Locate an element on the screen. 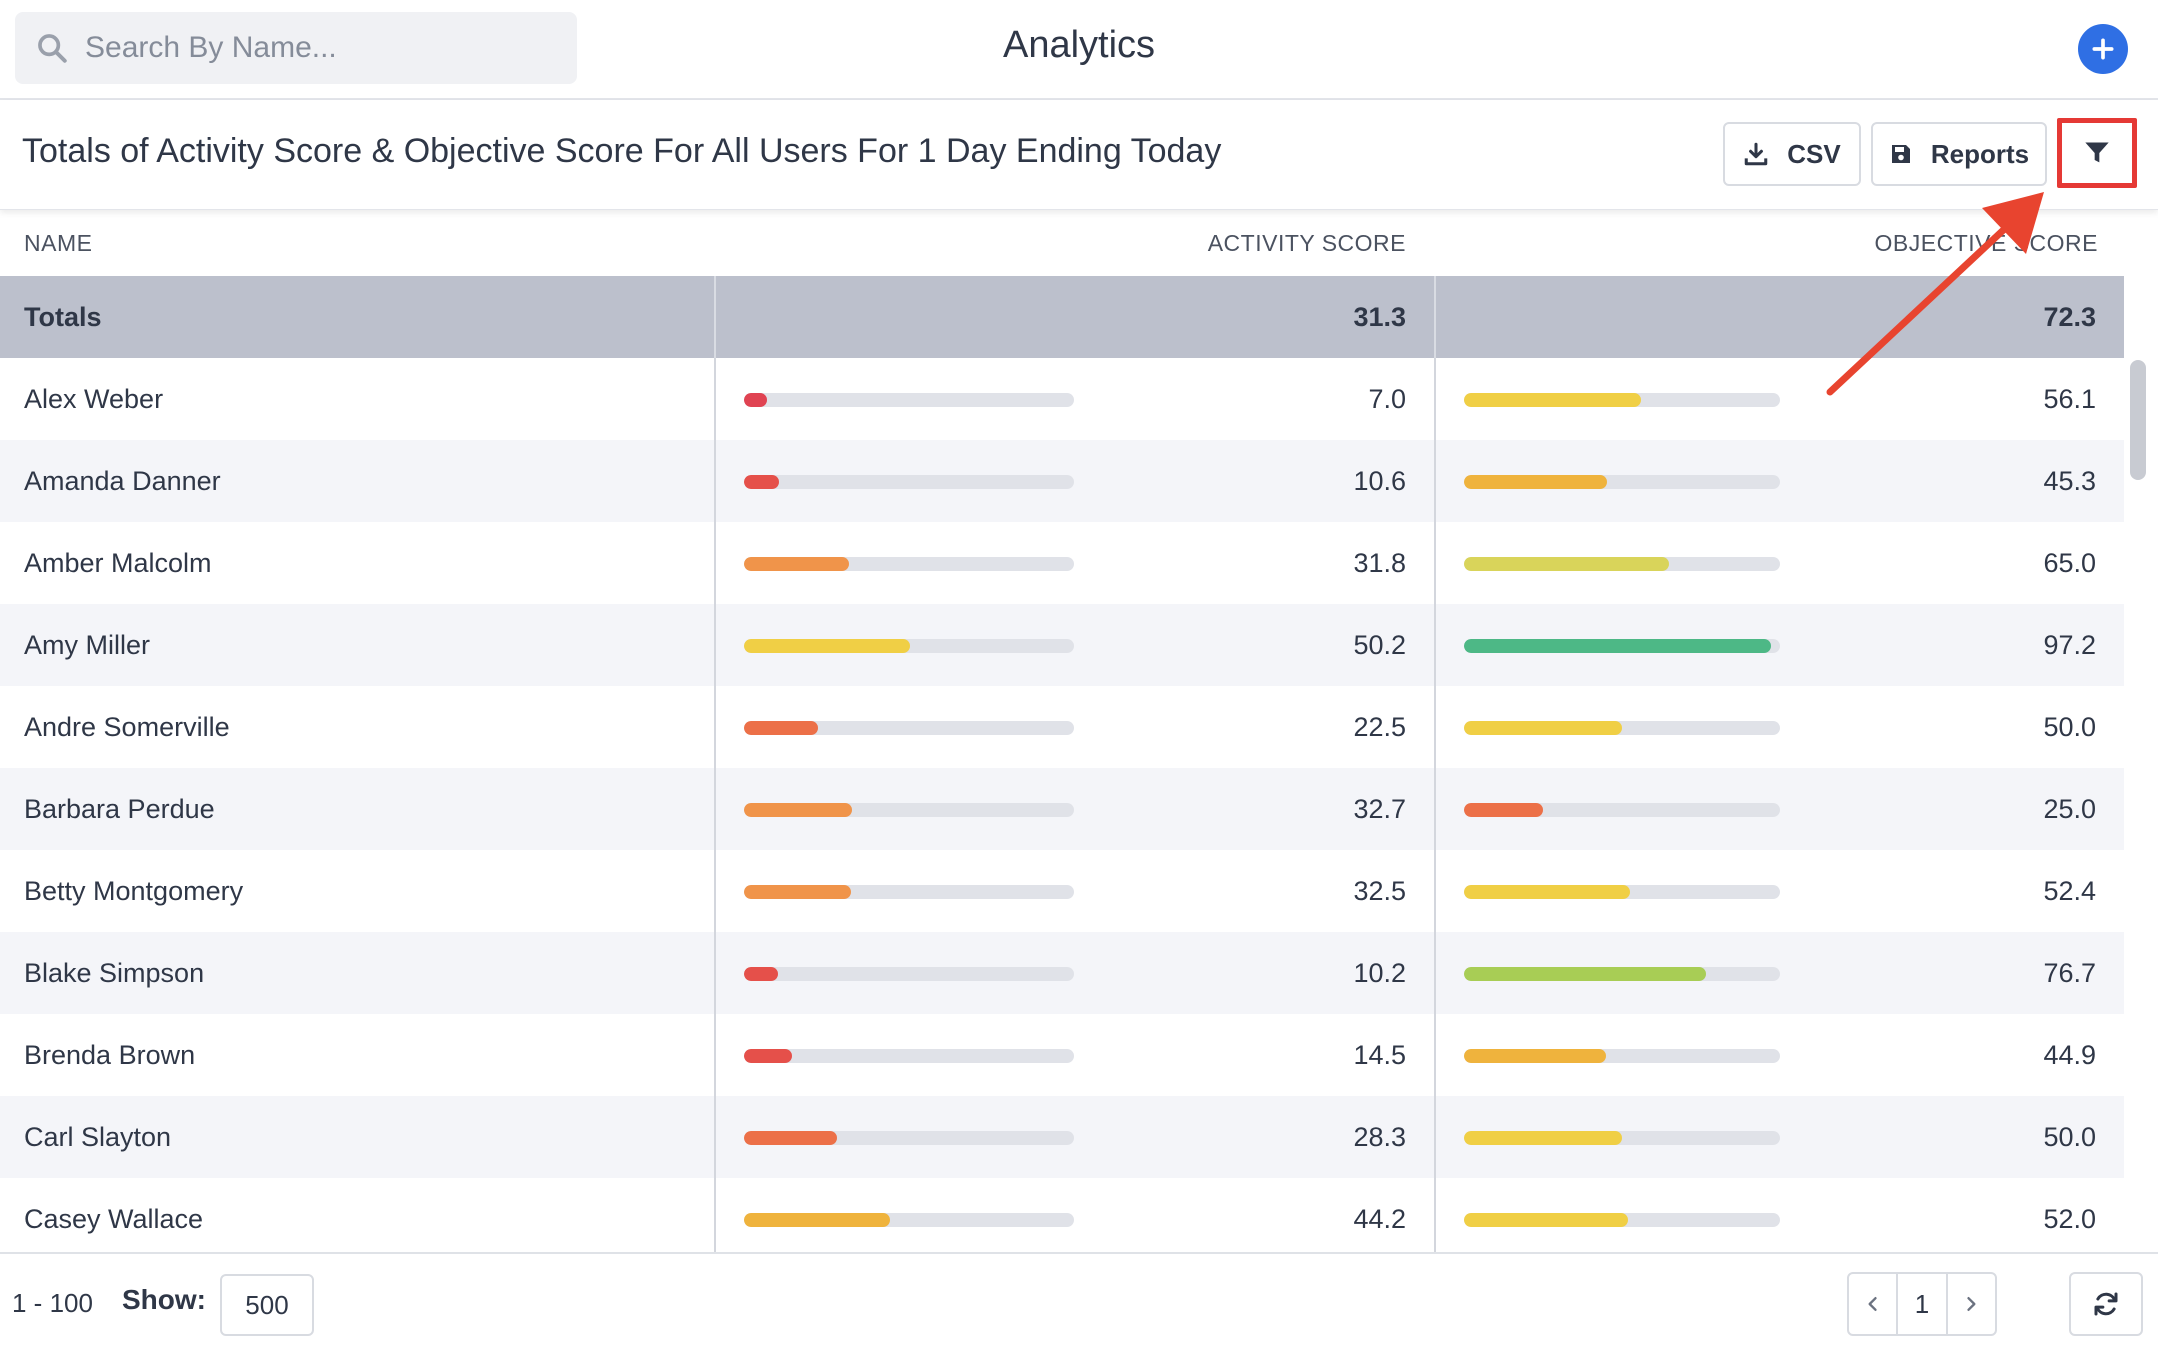 This screenshot has width=2158, height=1348. user-name: Amanda Danner is located at coordinates (122, 481).